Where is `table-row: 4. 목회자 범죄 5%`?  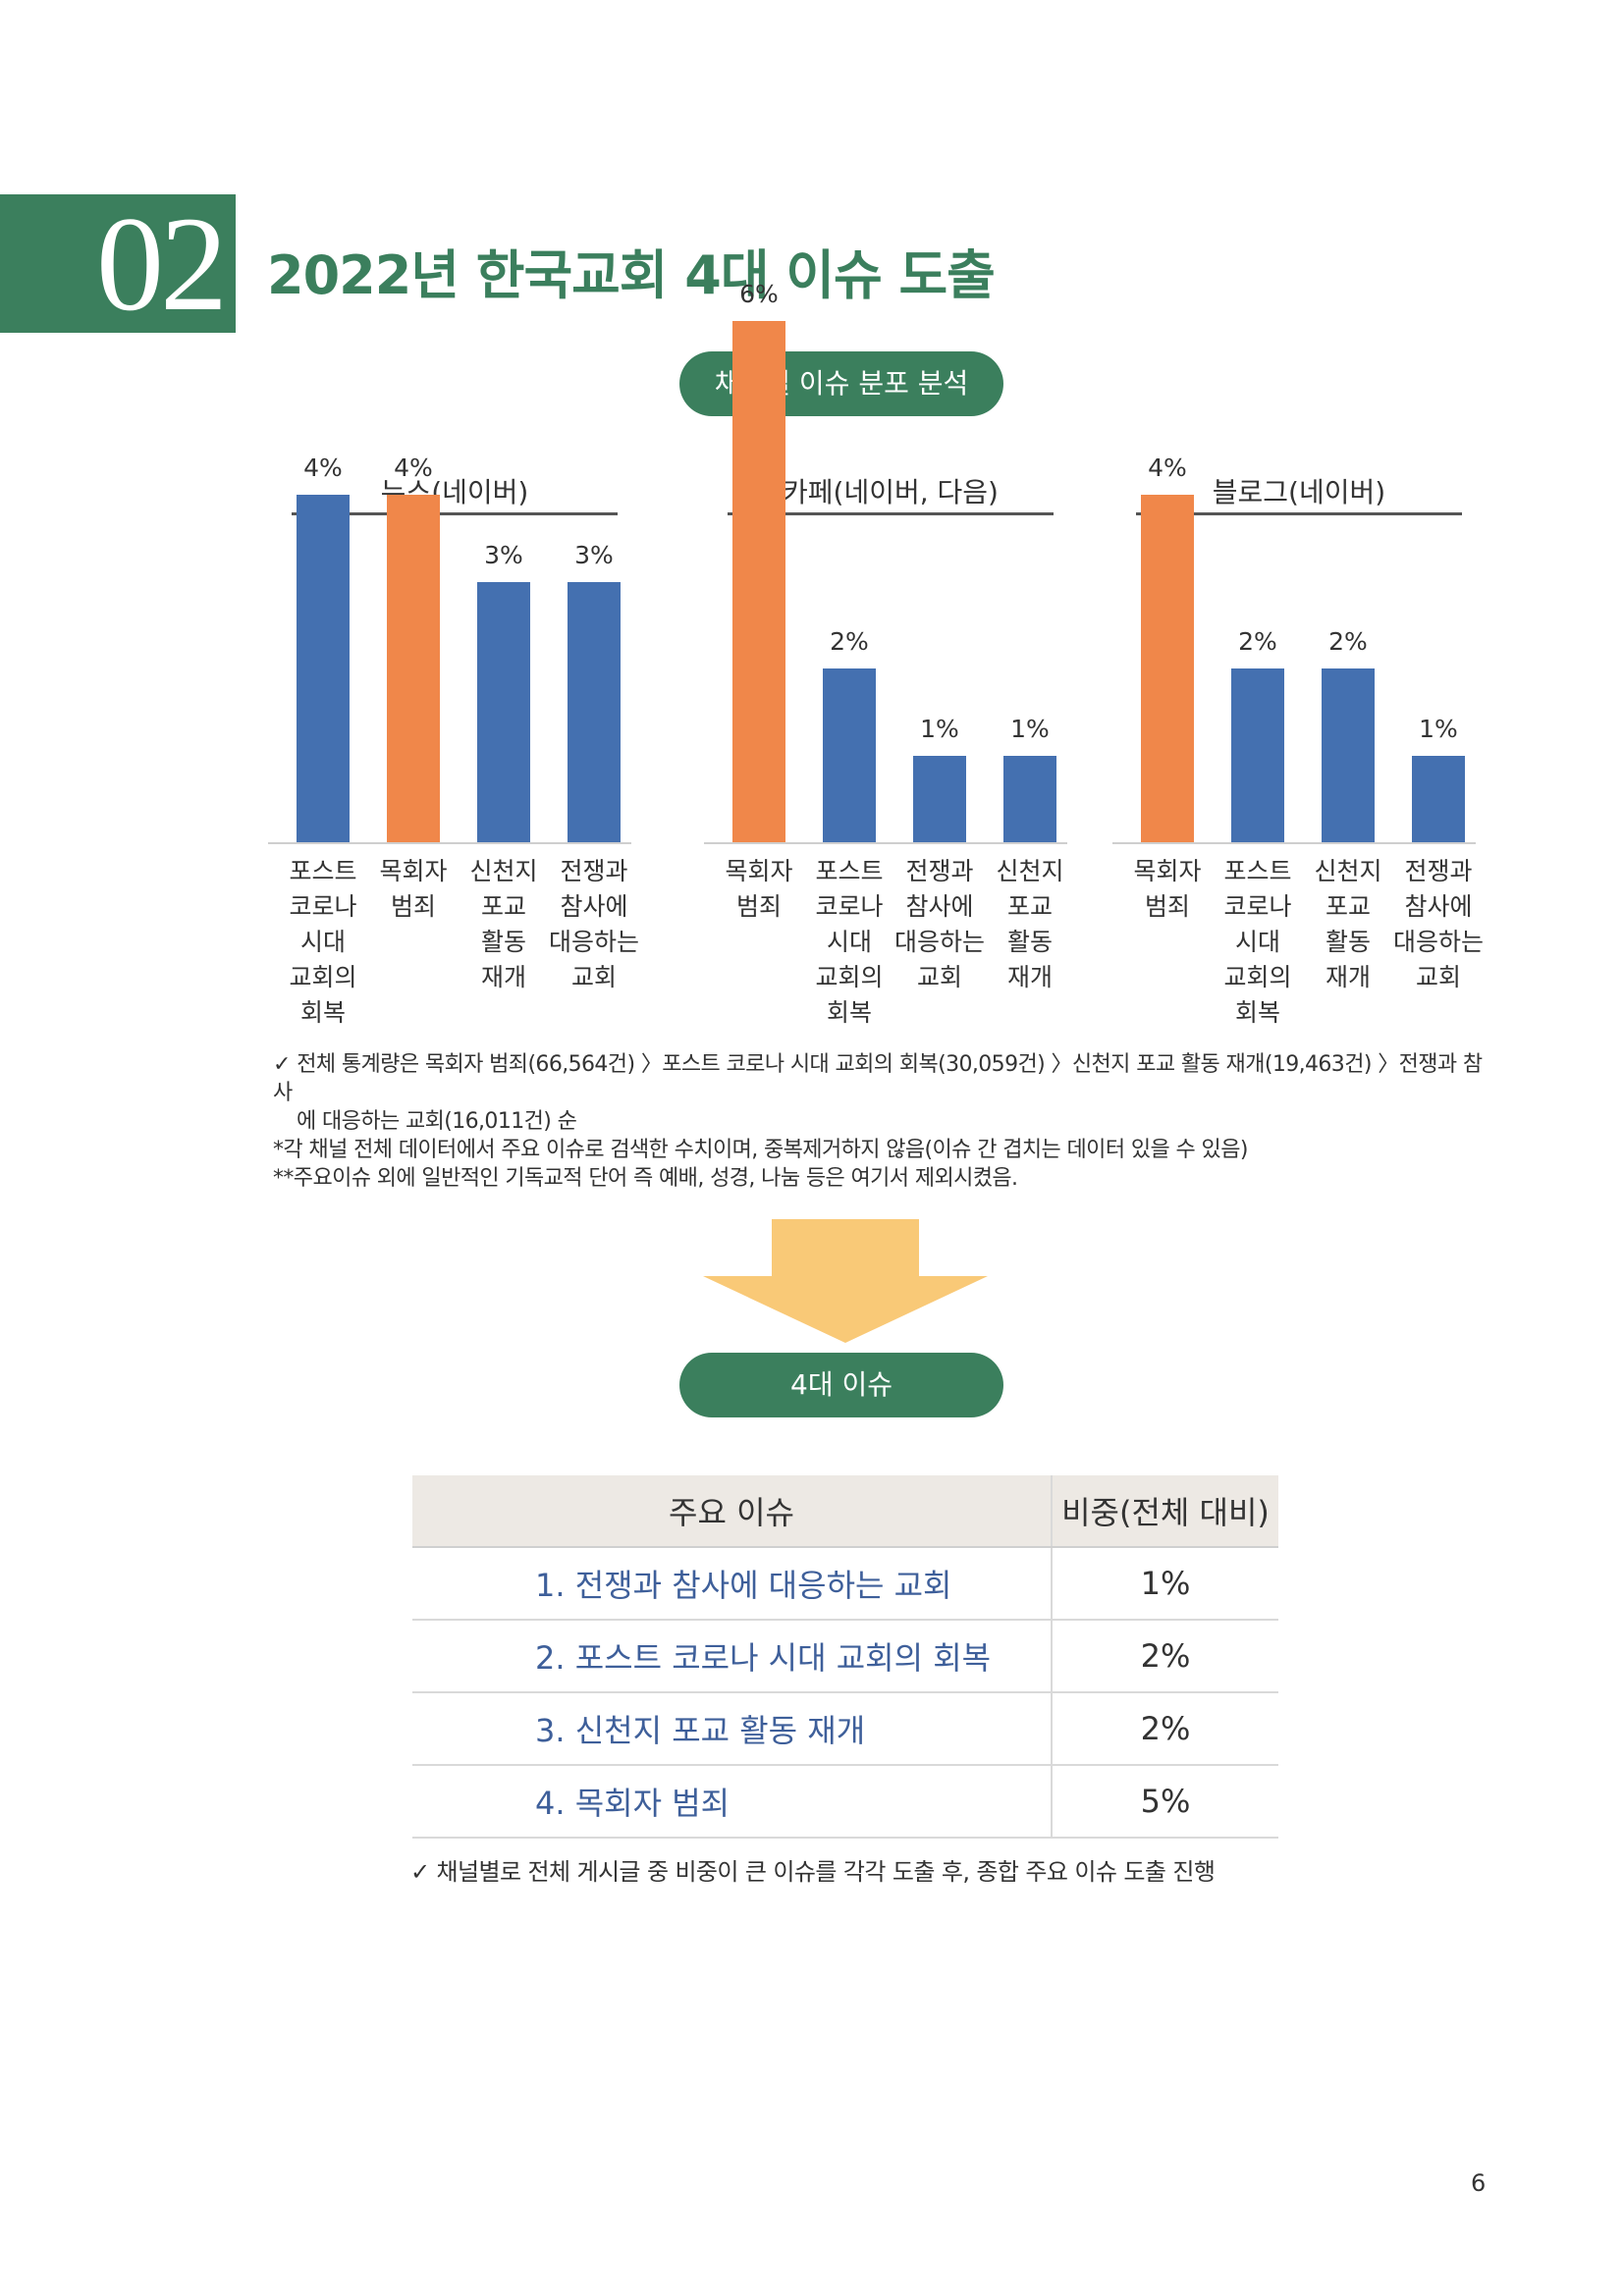
table-row: 4. 목회자 범죄 5% is located at coordinates (845, 1802).